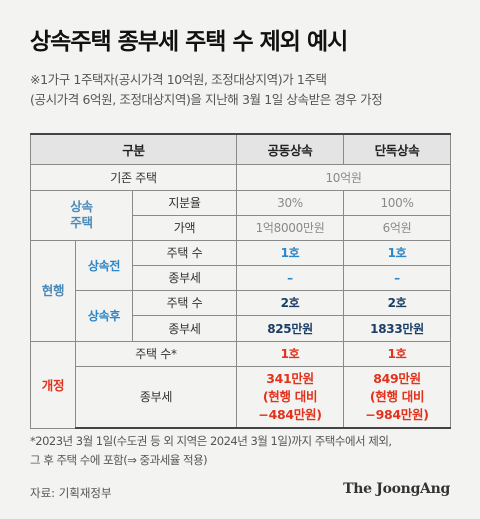 The width and height of the screenshot is (480, 519). I want to click on share-joint: 30%, so click(290, 202).